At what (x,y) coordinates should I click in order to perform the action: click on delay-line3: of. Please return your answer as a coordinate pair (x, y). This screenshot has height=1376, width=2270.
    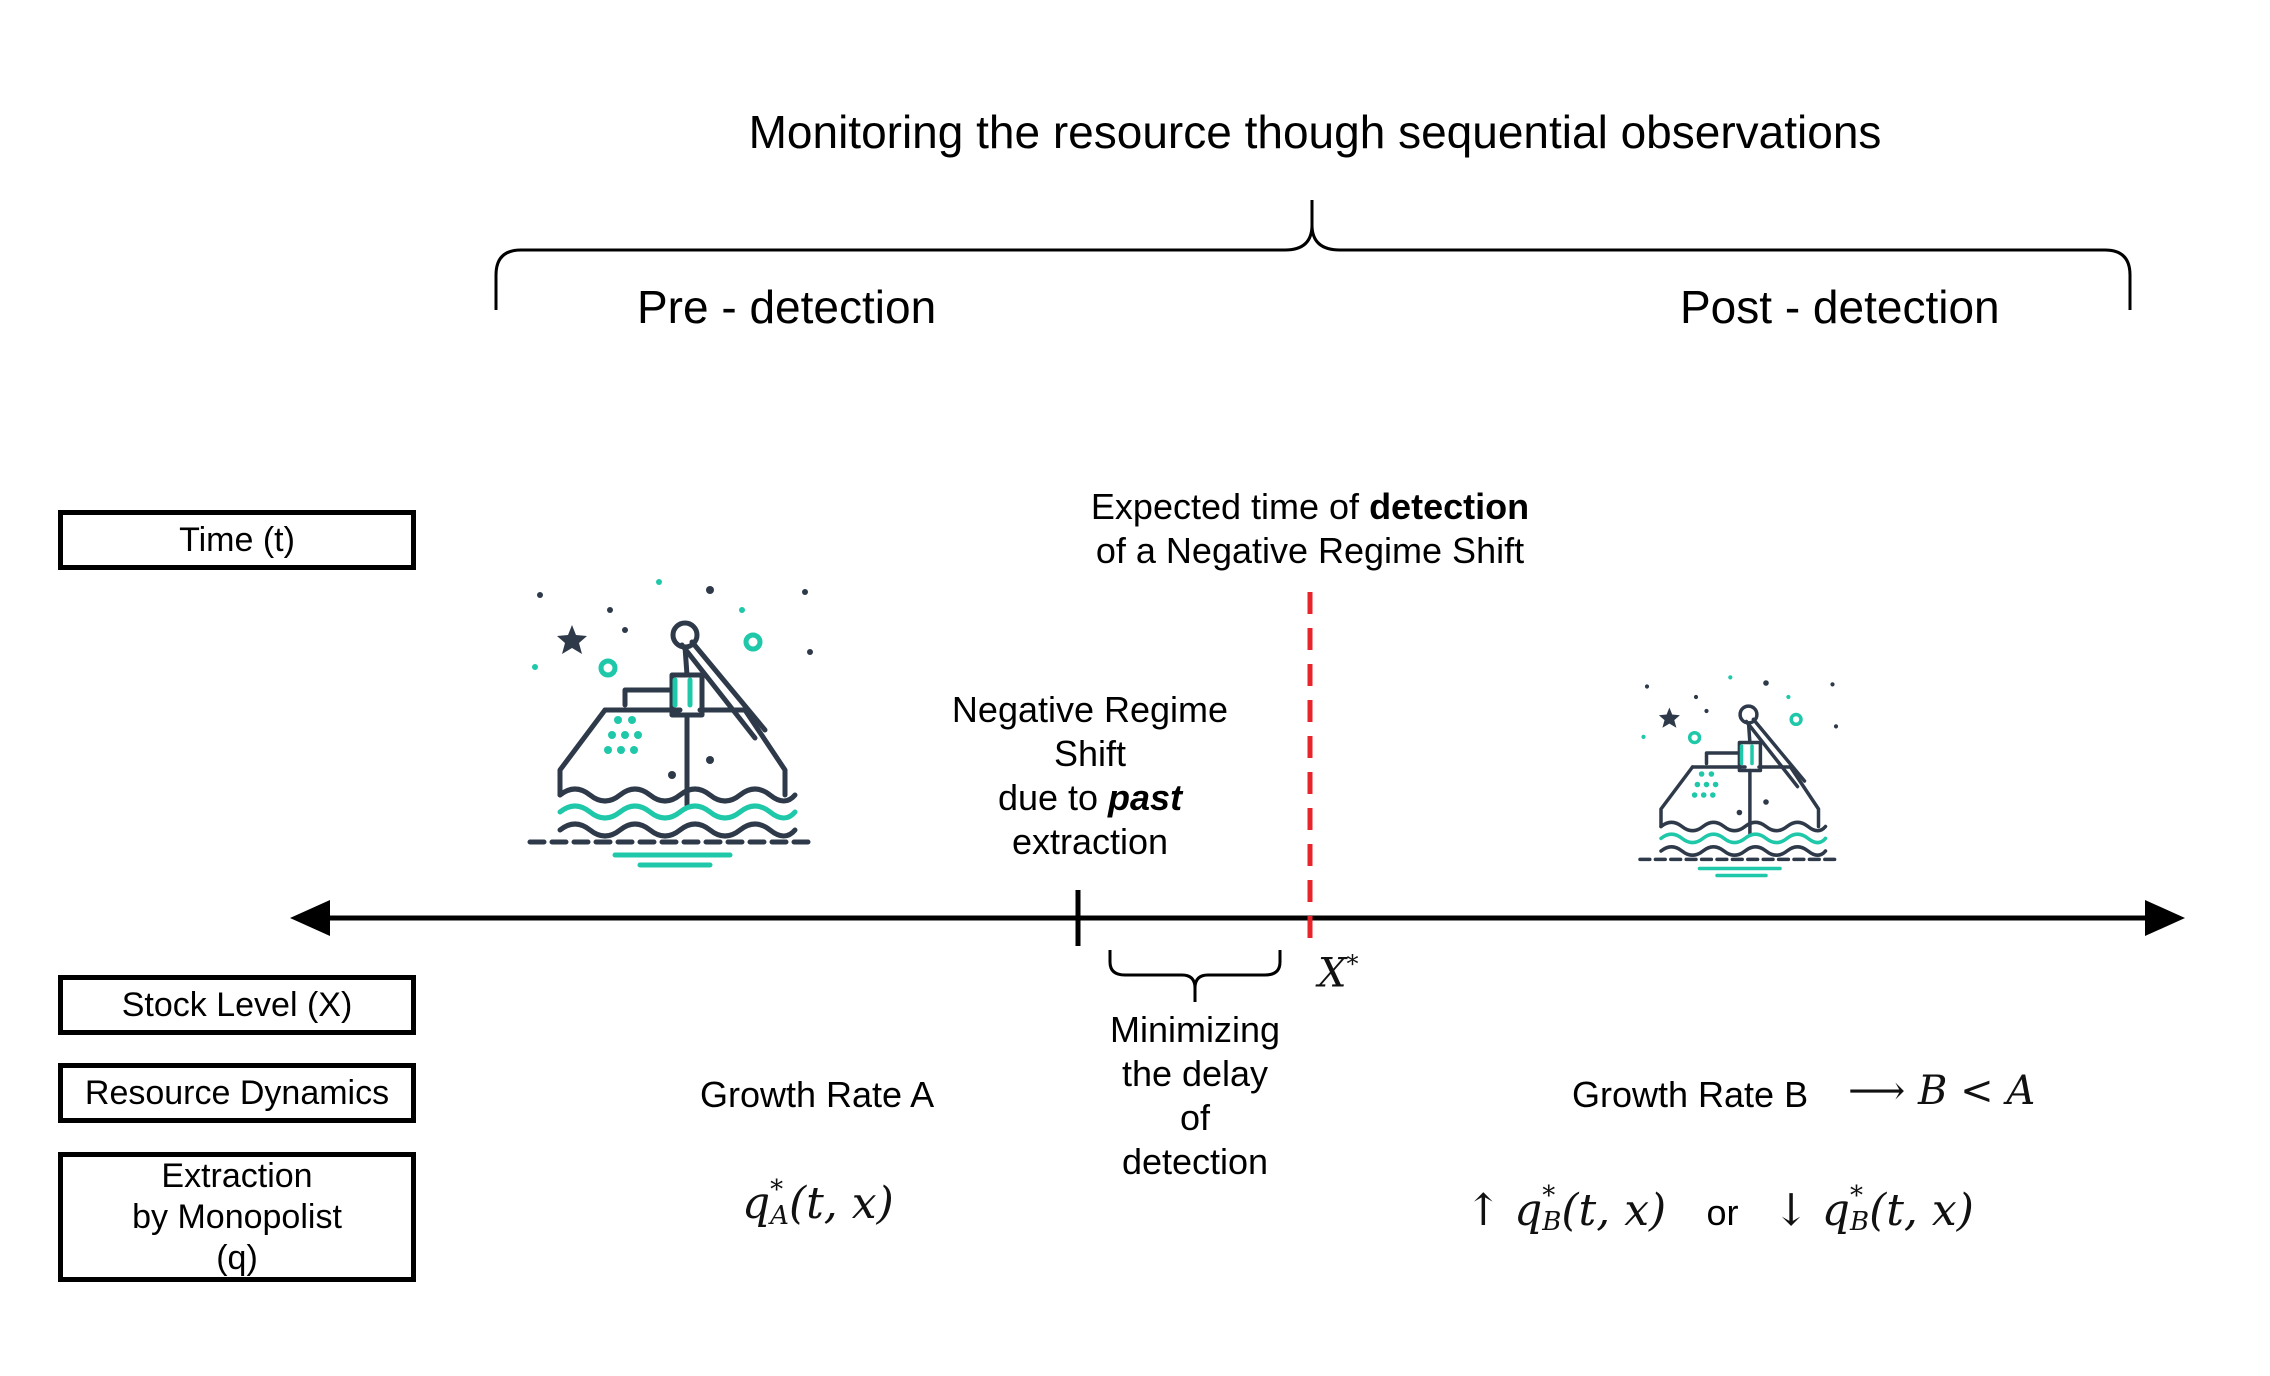
    Looking at the image, I should click on (1195, 1117).